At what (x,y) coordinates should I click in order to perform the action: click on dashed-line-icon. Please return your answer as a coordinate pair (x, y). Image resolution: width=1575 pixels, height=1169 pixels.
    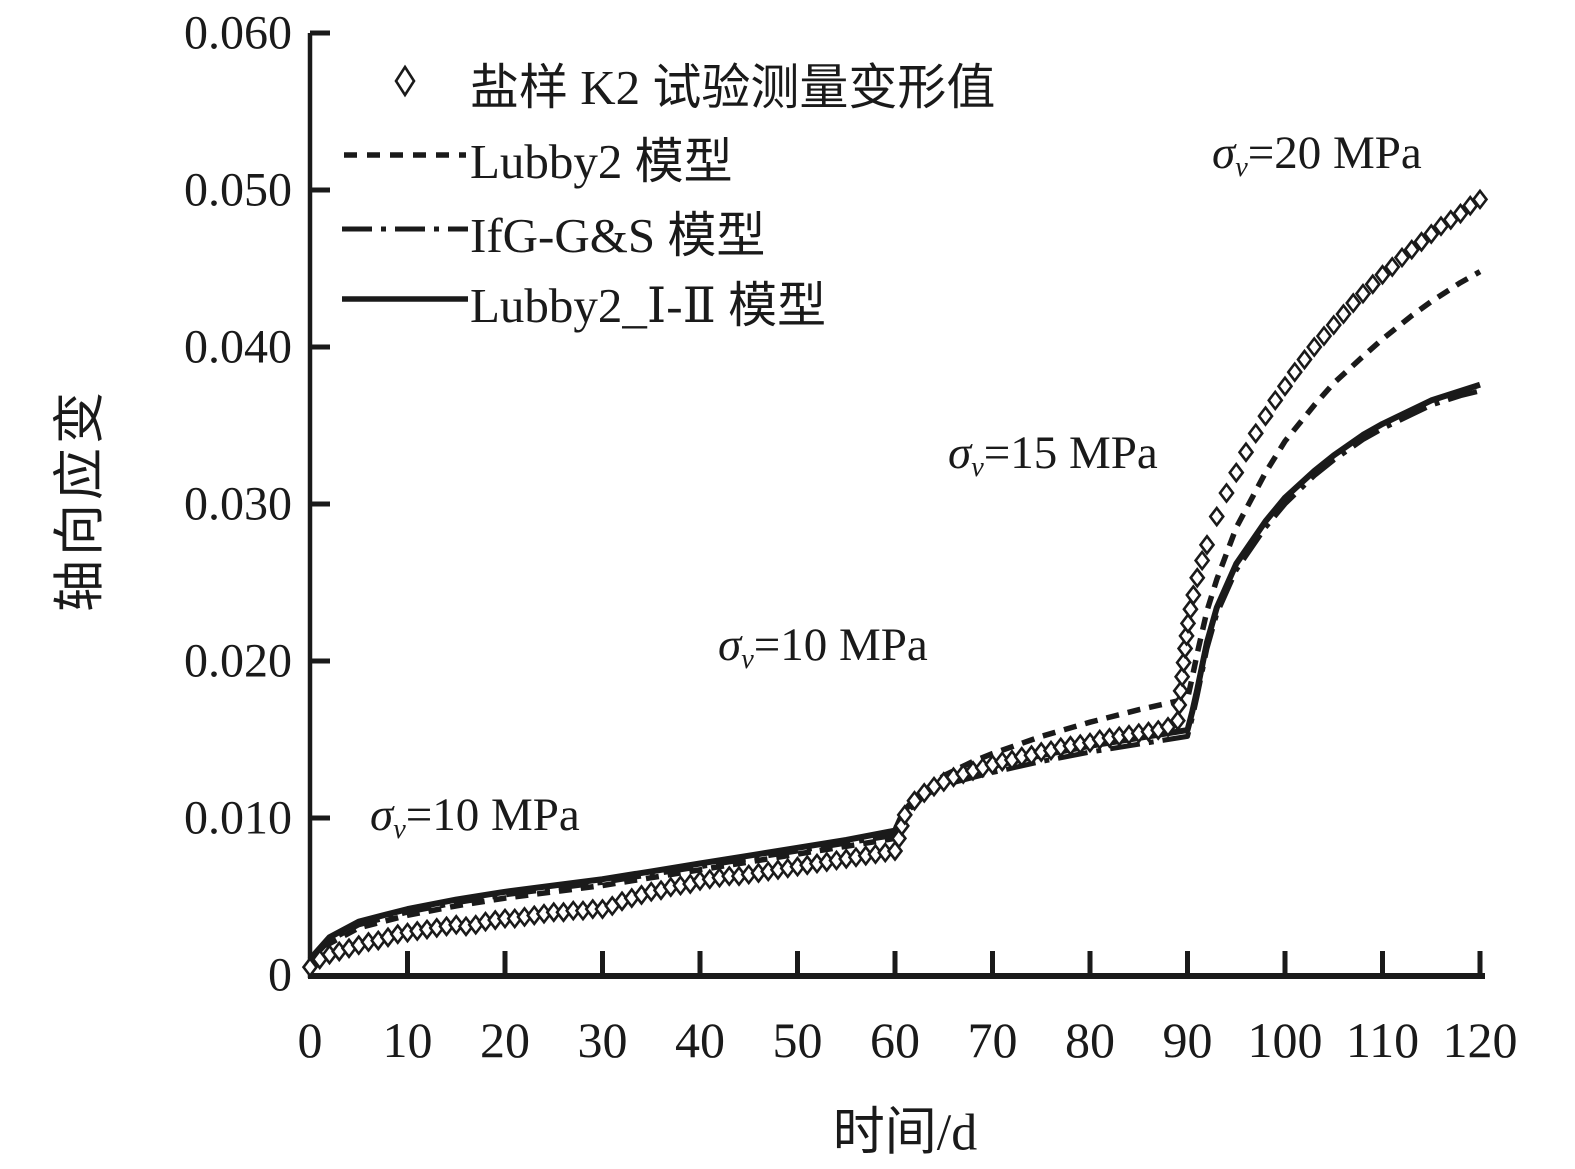
    Looking at the image, I should click on (405, 157).